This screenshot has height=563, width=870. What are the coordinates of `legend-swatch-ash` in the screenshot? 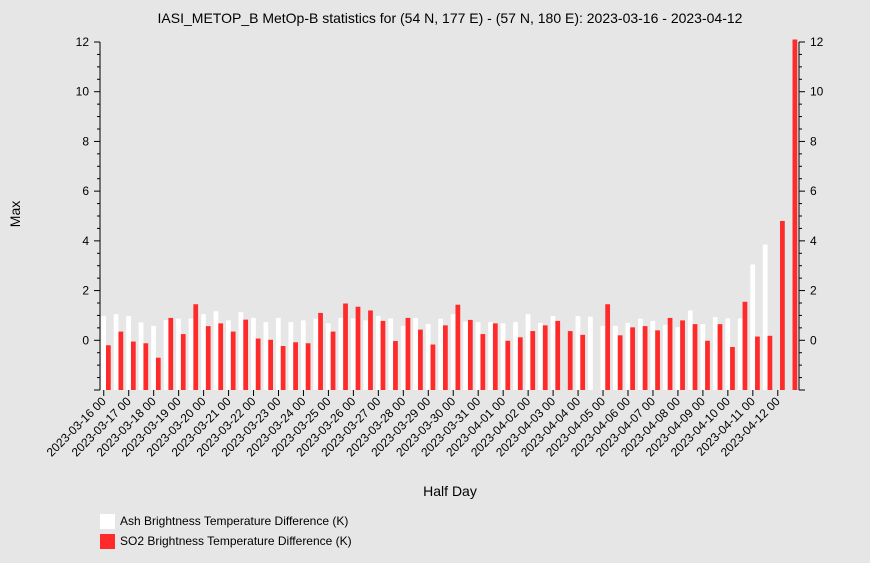 It's located at (107, 521).